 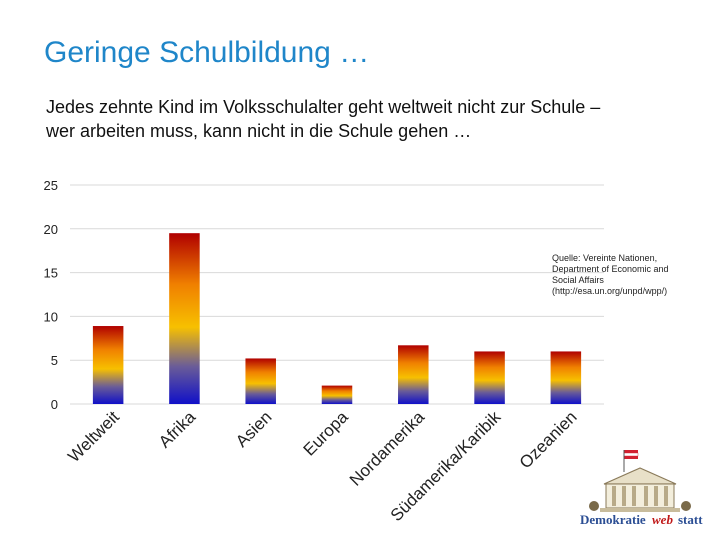 I want to click on x-tick-label: Europa, so click(x=326, y=433).